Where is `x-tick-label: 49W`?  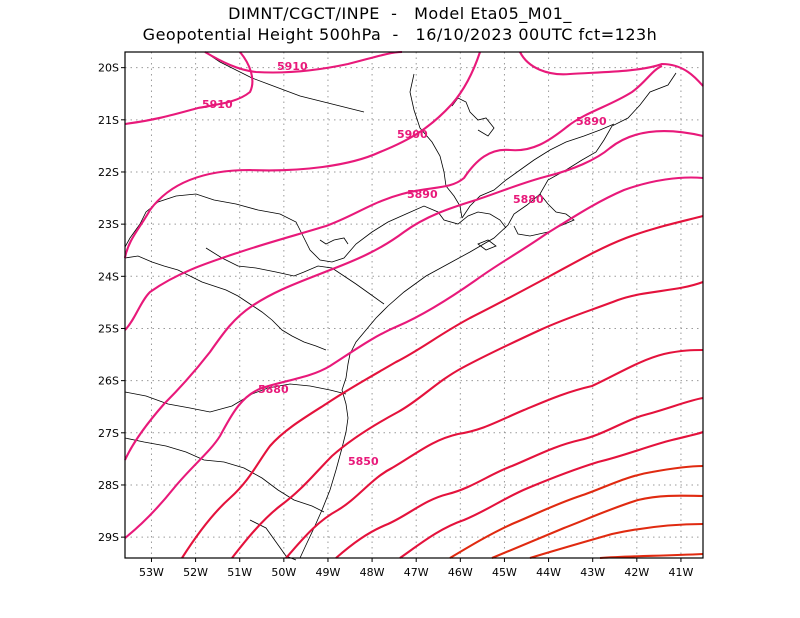 x-tick-label: 49W is located at coordinates (328, 572).